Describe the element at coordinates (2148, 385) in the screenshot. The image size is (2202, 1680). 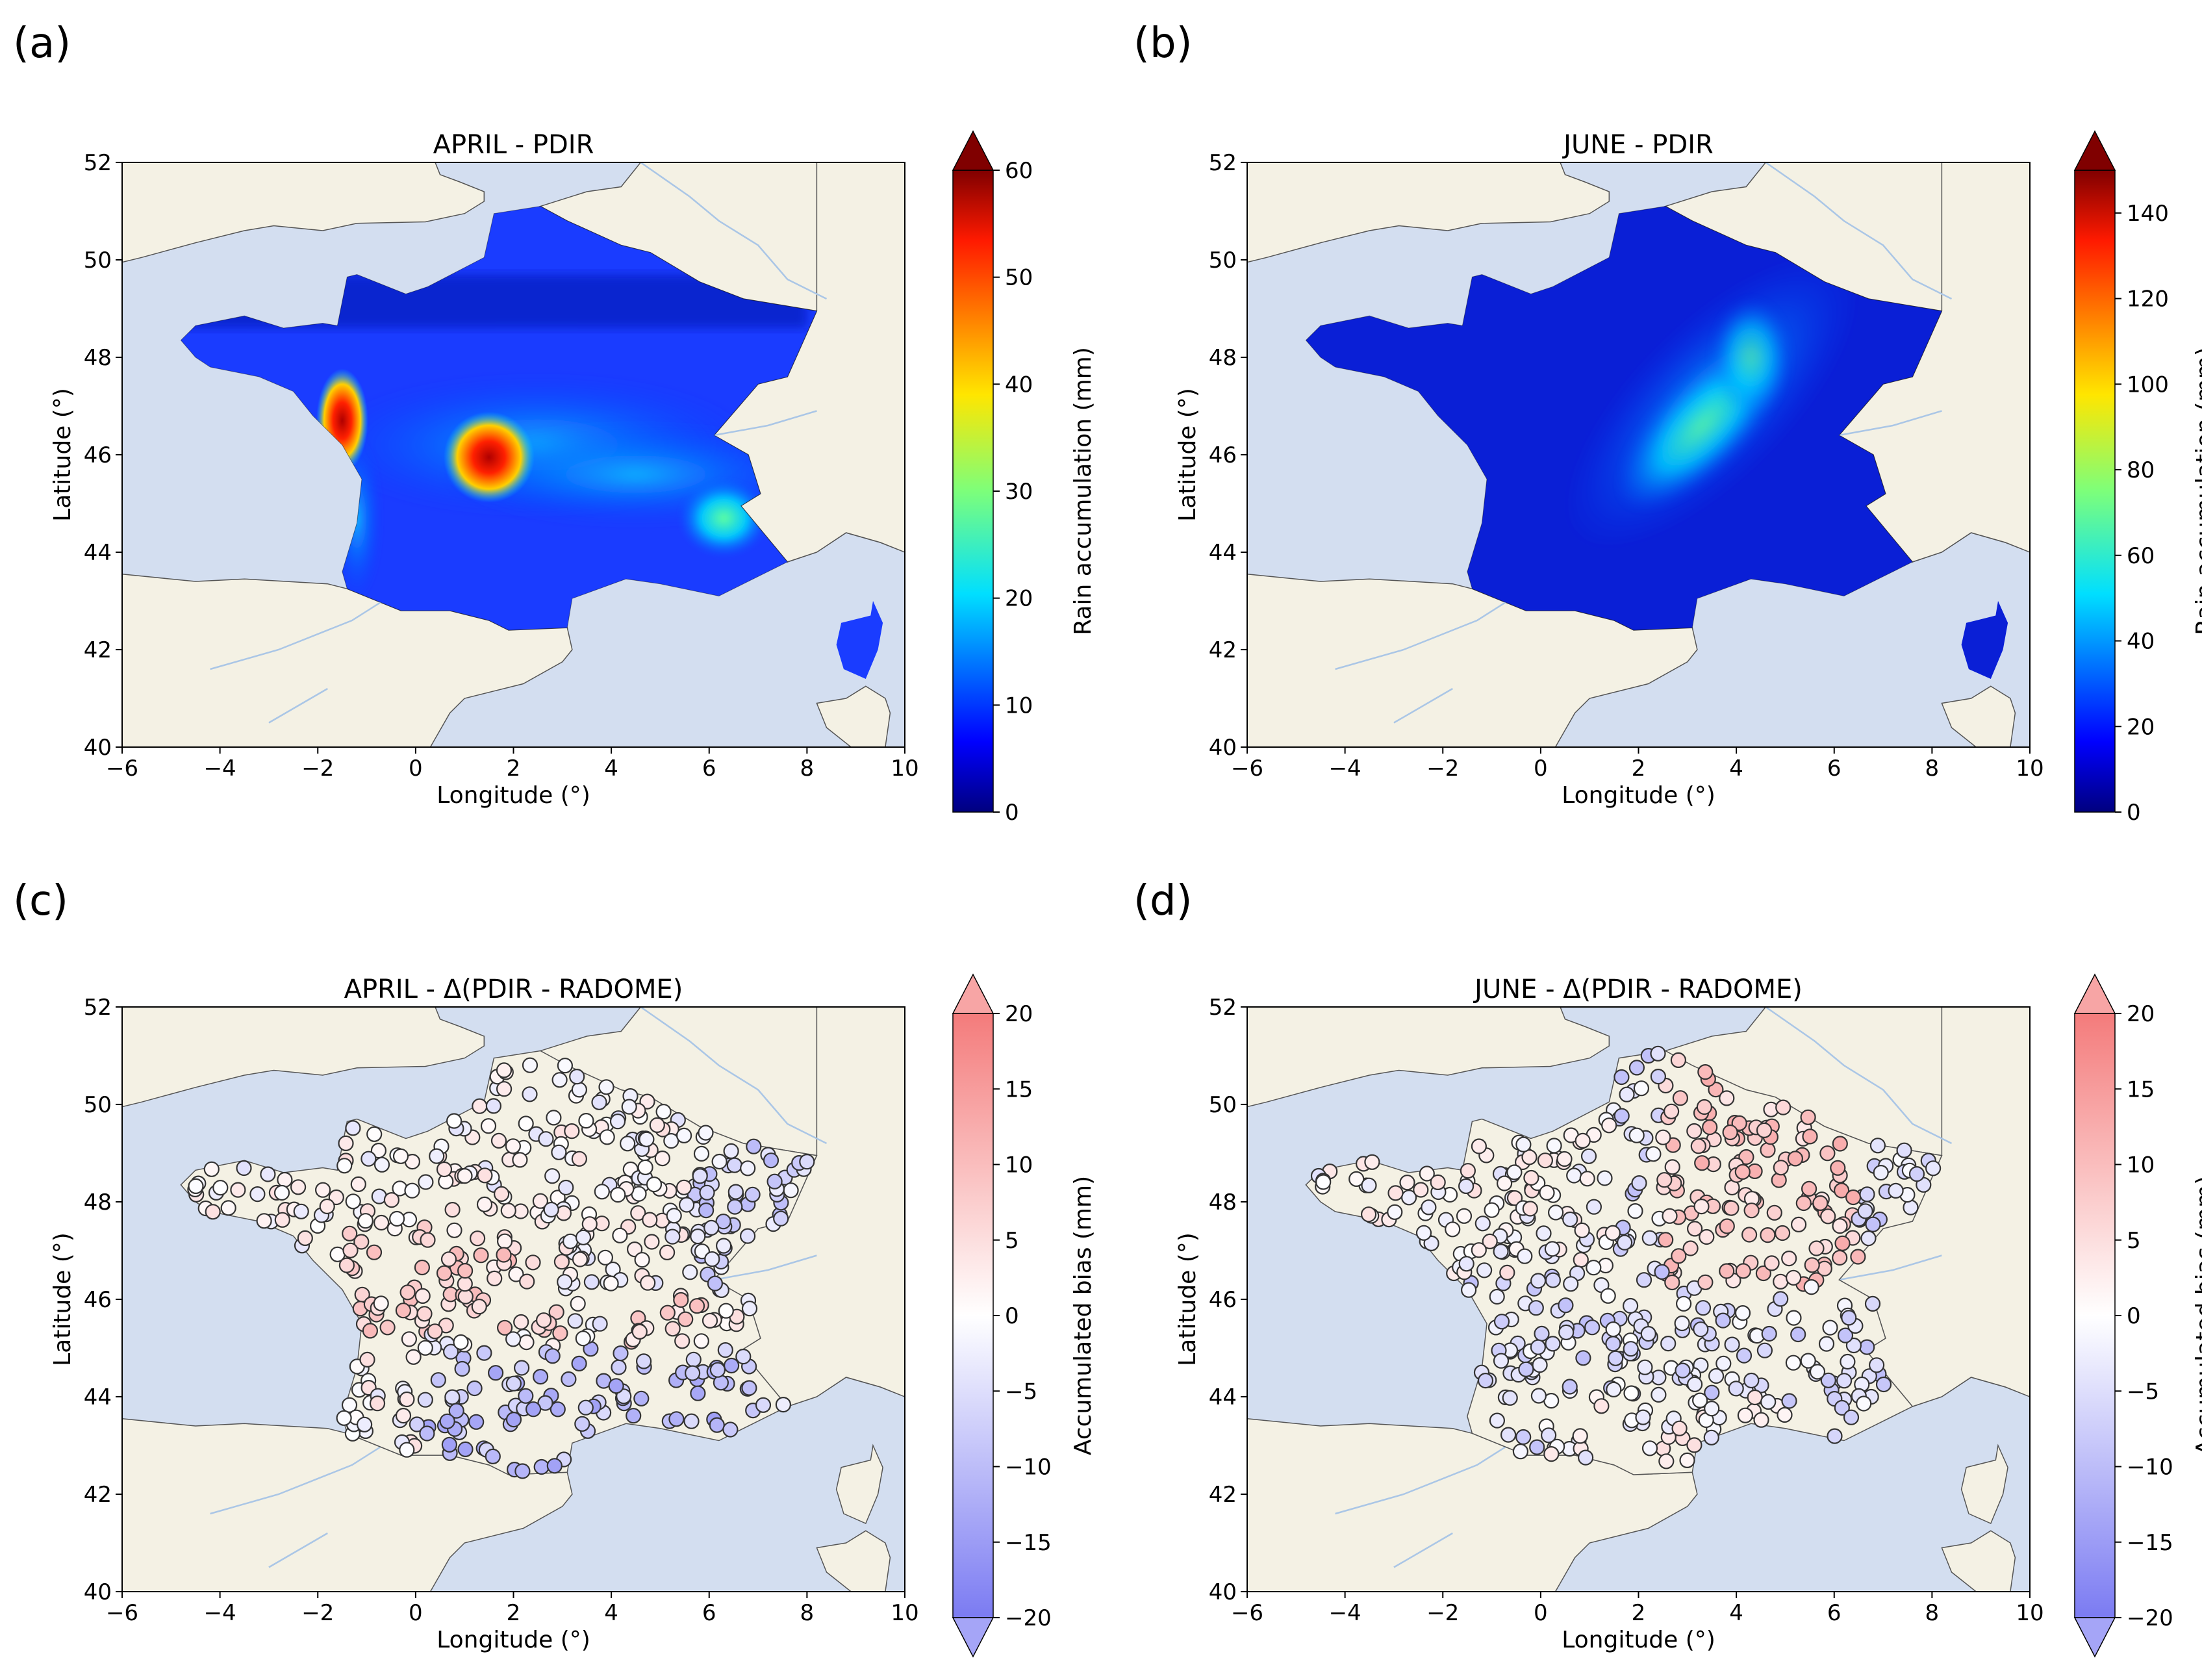
I see `colorbar-tick-label: 100` at that location.